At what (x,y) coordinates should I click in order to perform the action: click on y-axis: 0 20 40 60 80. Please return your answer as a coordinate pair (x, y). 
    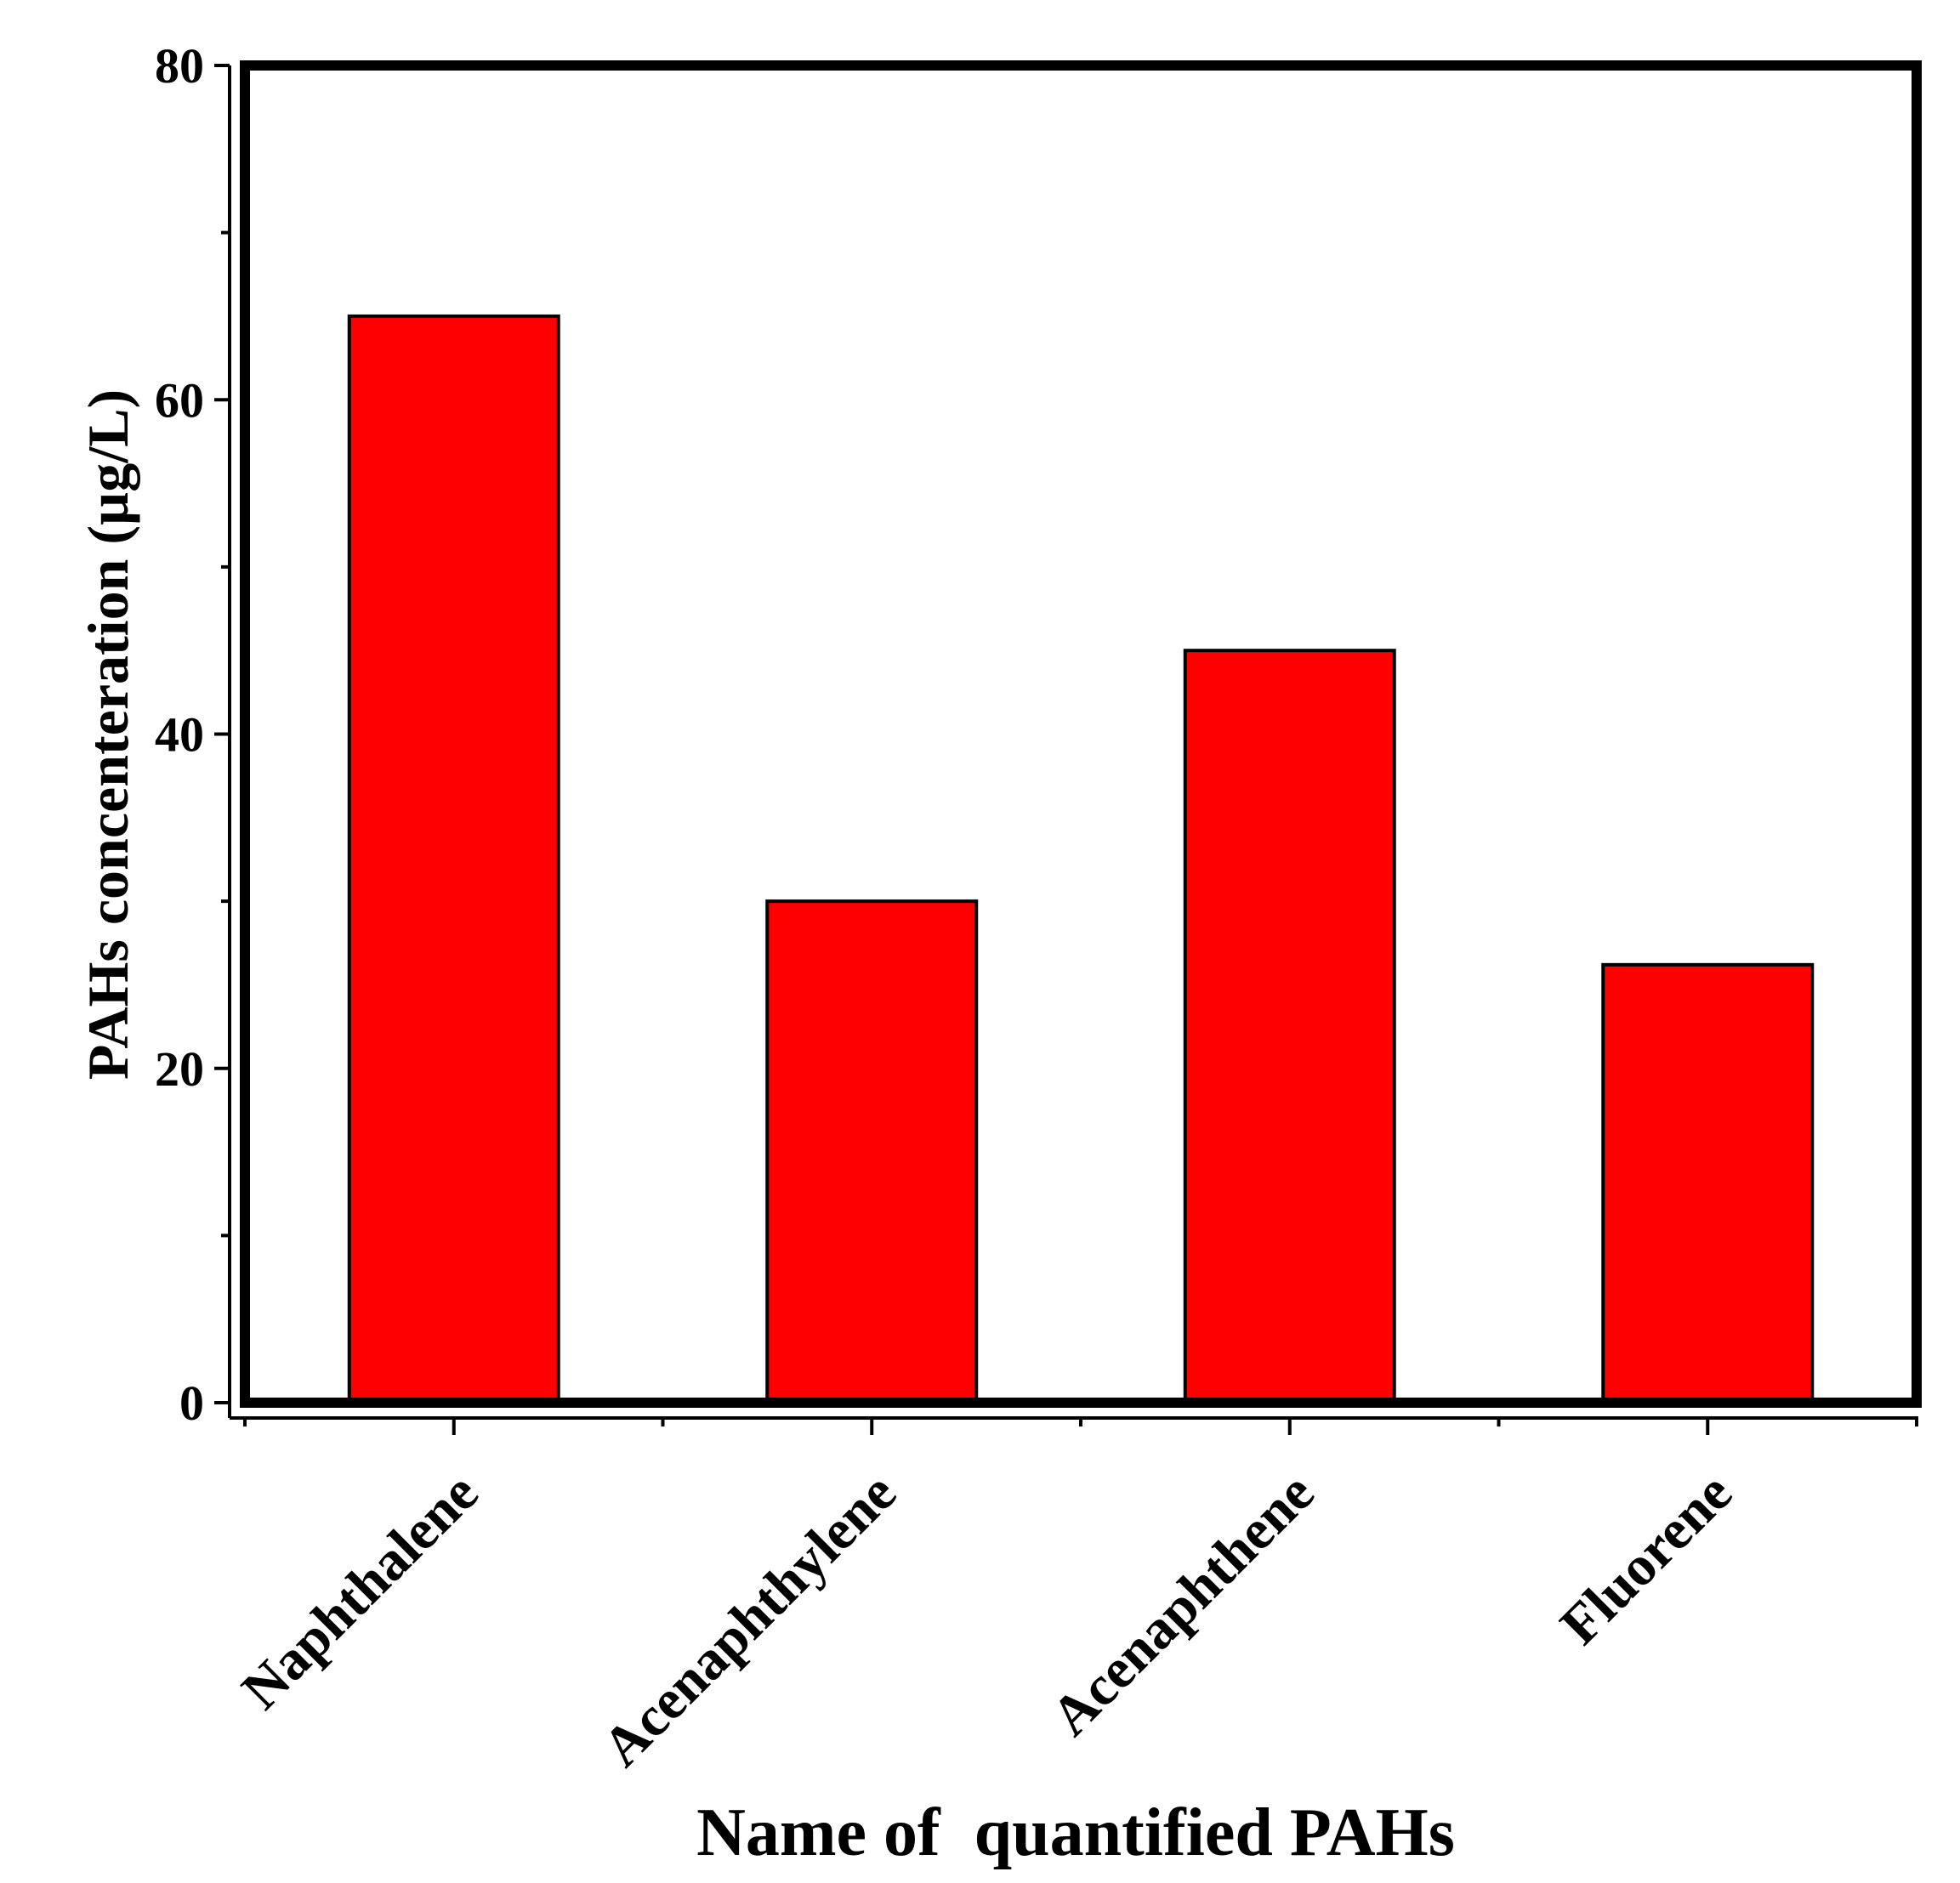
    Looking at the image, I should click on (193, 734).